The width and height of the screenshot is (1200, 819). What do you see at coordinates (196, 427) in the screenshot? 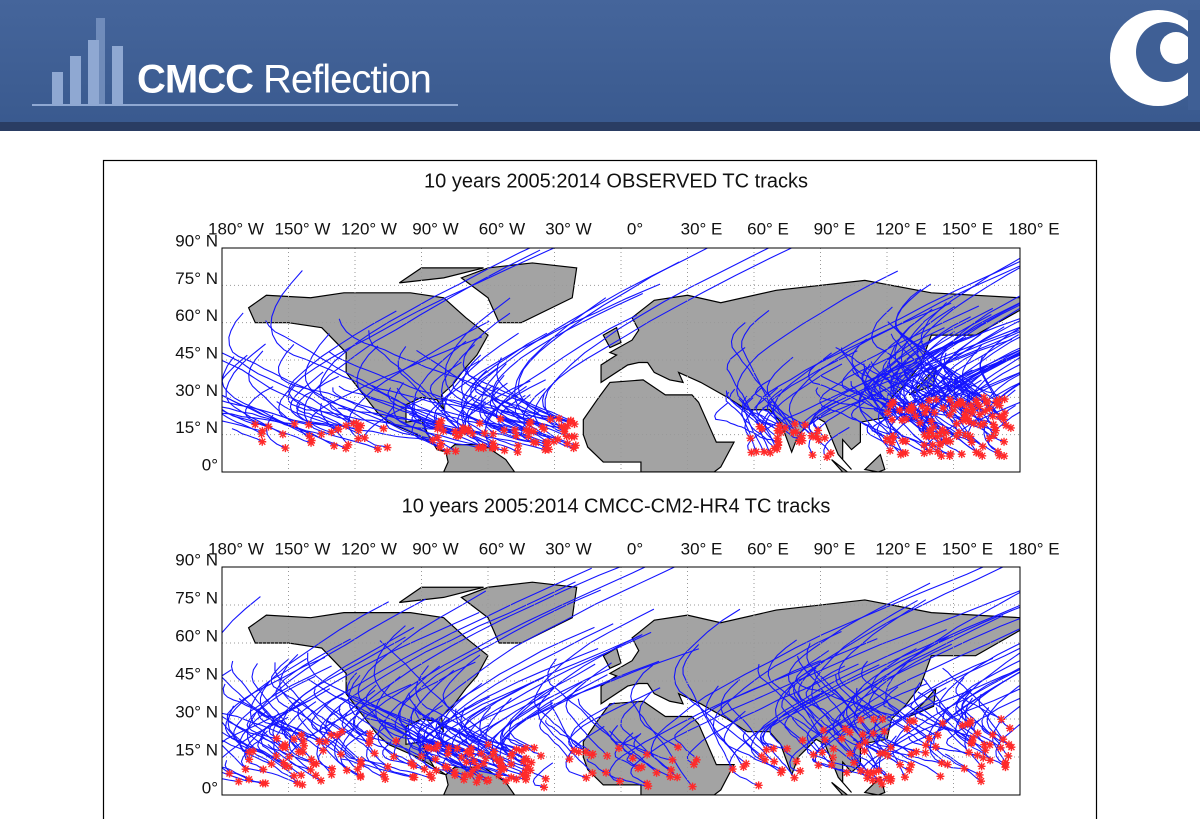
I see `y-tick-label: 15° N` at bounding box center [196, 427].